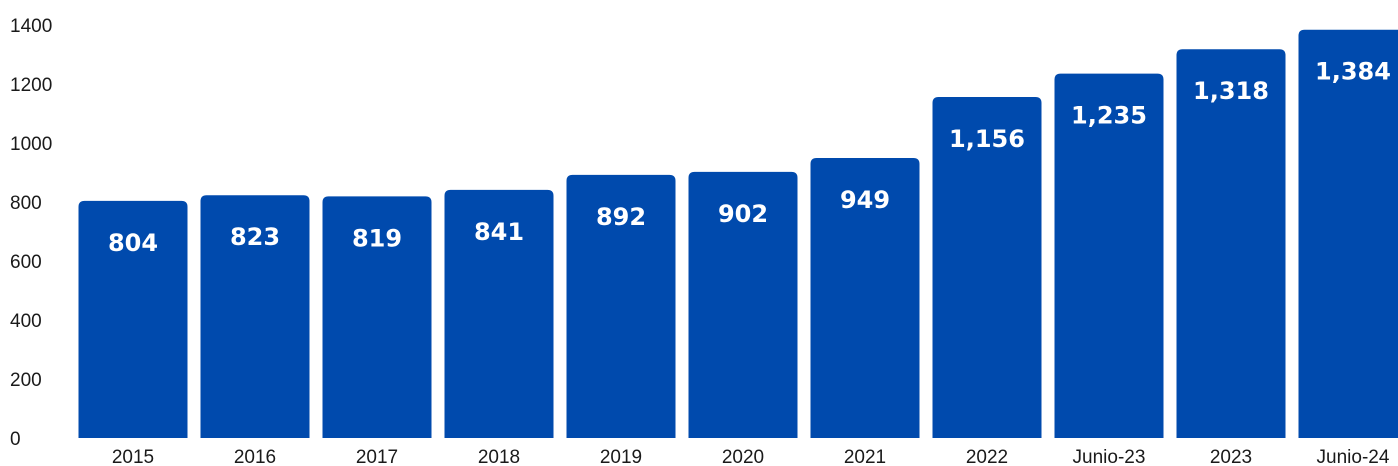  What do you see at coordinates (133, 243) in the screenshot?
I see `data-label: 804` at bounding box center [133, 243].